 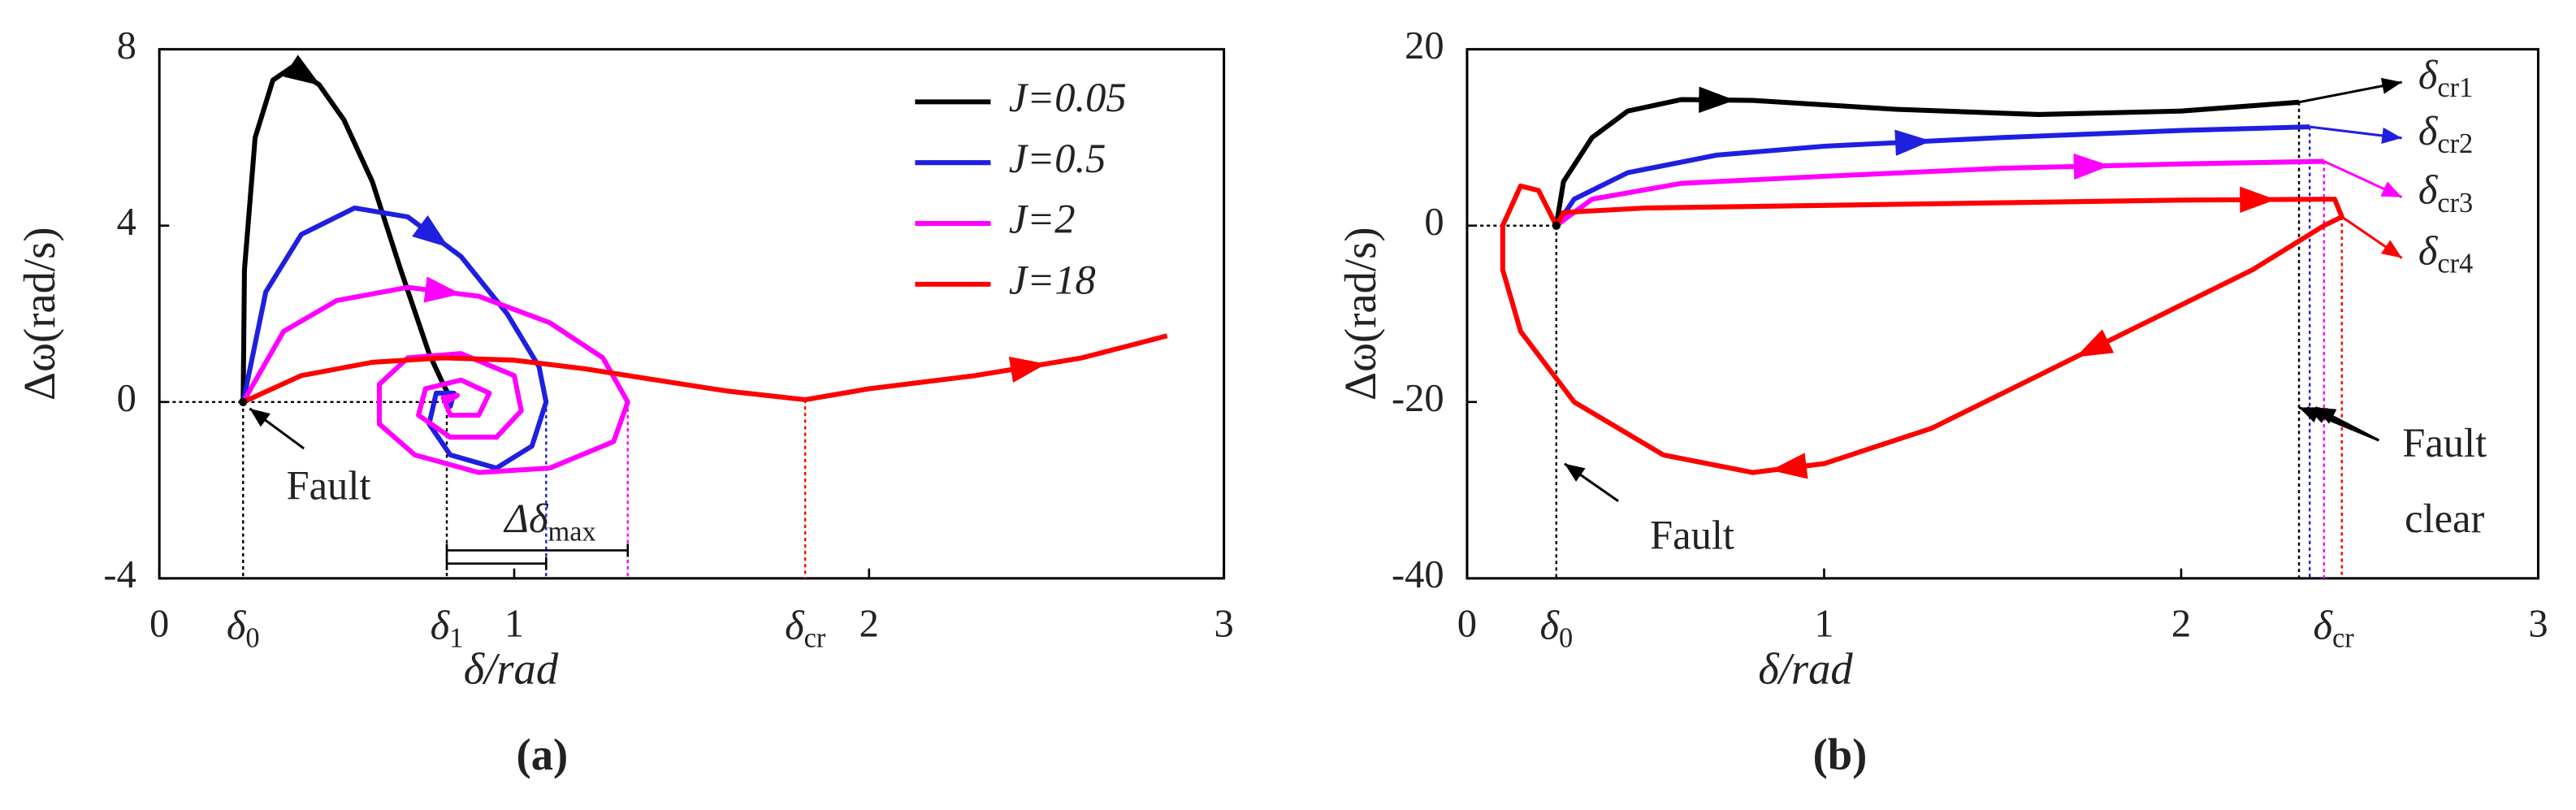 What do you see at coordinates (119, 574) in the screenshot?
I see `y-tick-label: -4` at bounding box center [119, 574].